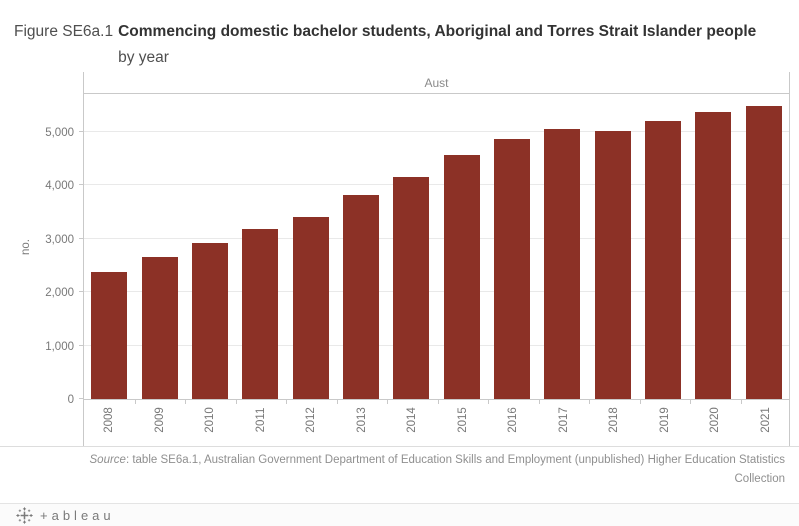 The height and width of the screenshot is (526, 799). I want to click on y-tick-label: 1,000, so click(59, 346).